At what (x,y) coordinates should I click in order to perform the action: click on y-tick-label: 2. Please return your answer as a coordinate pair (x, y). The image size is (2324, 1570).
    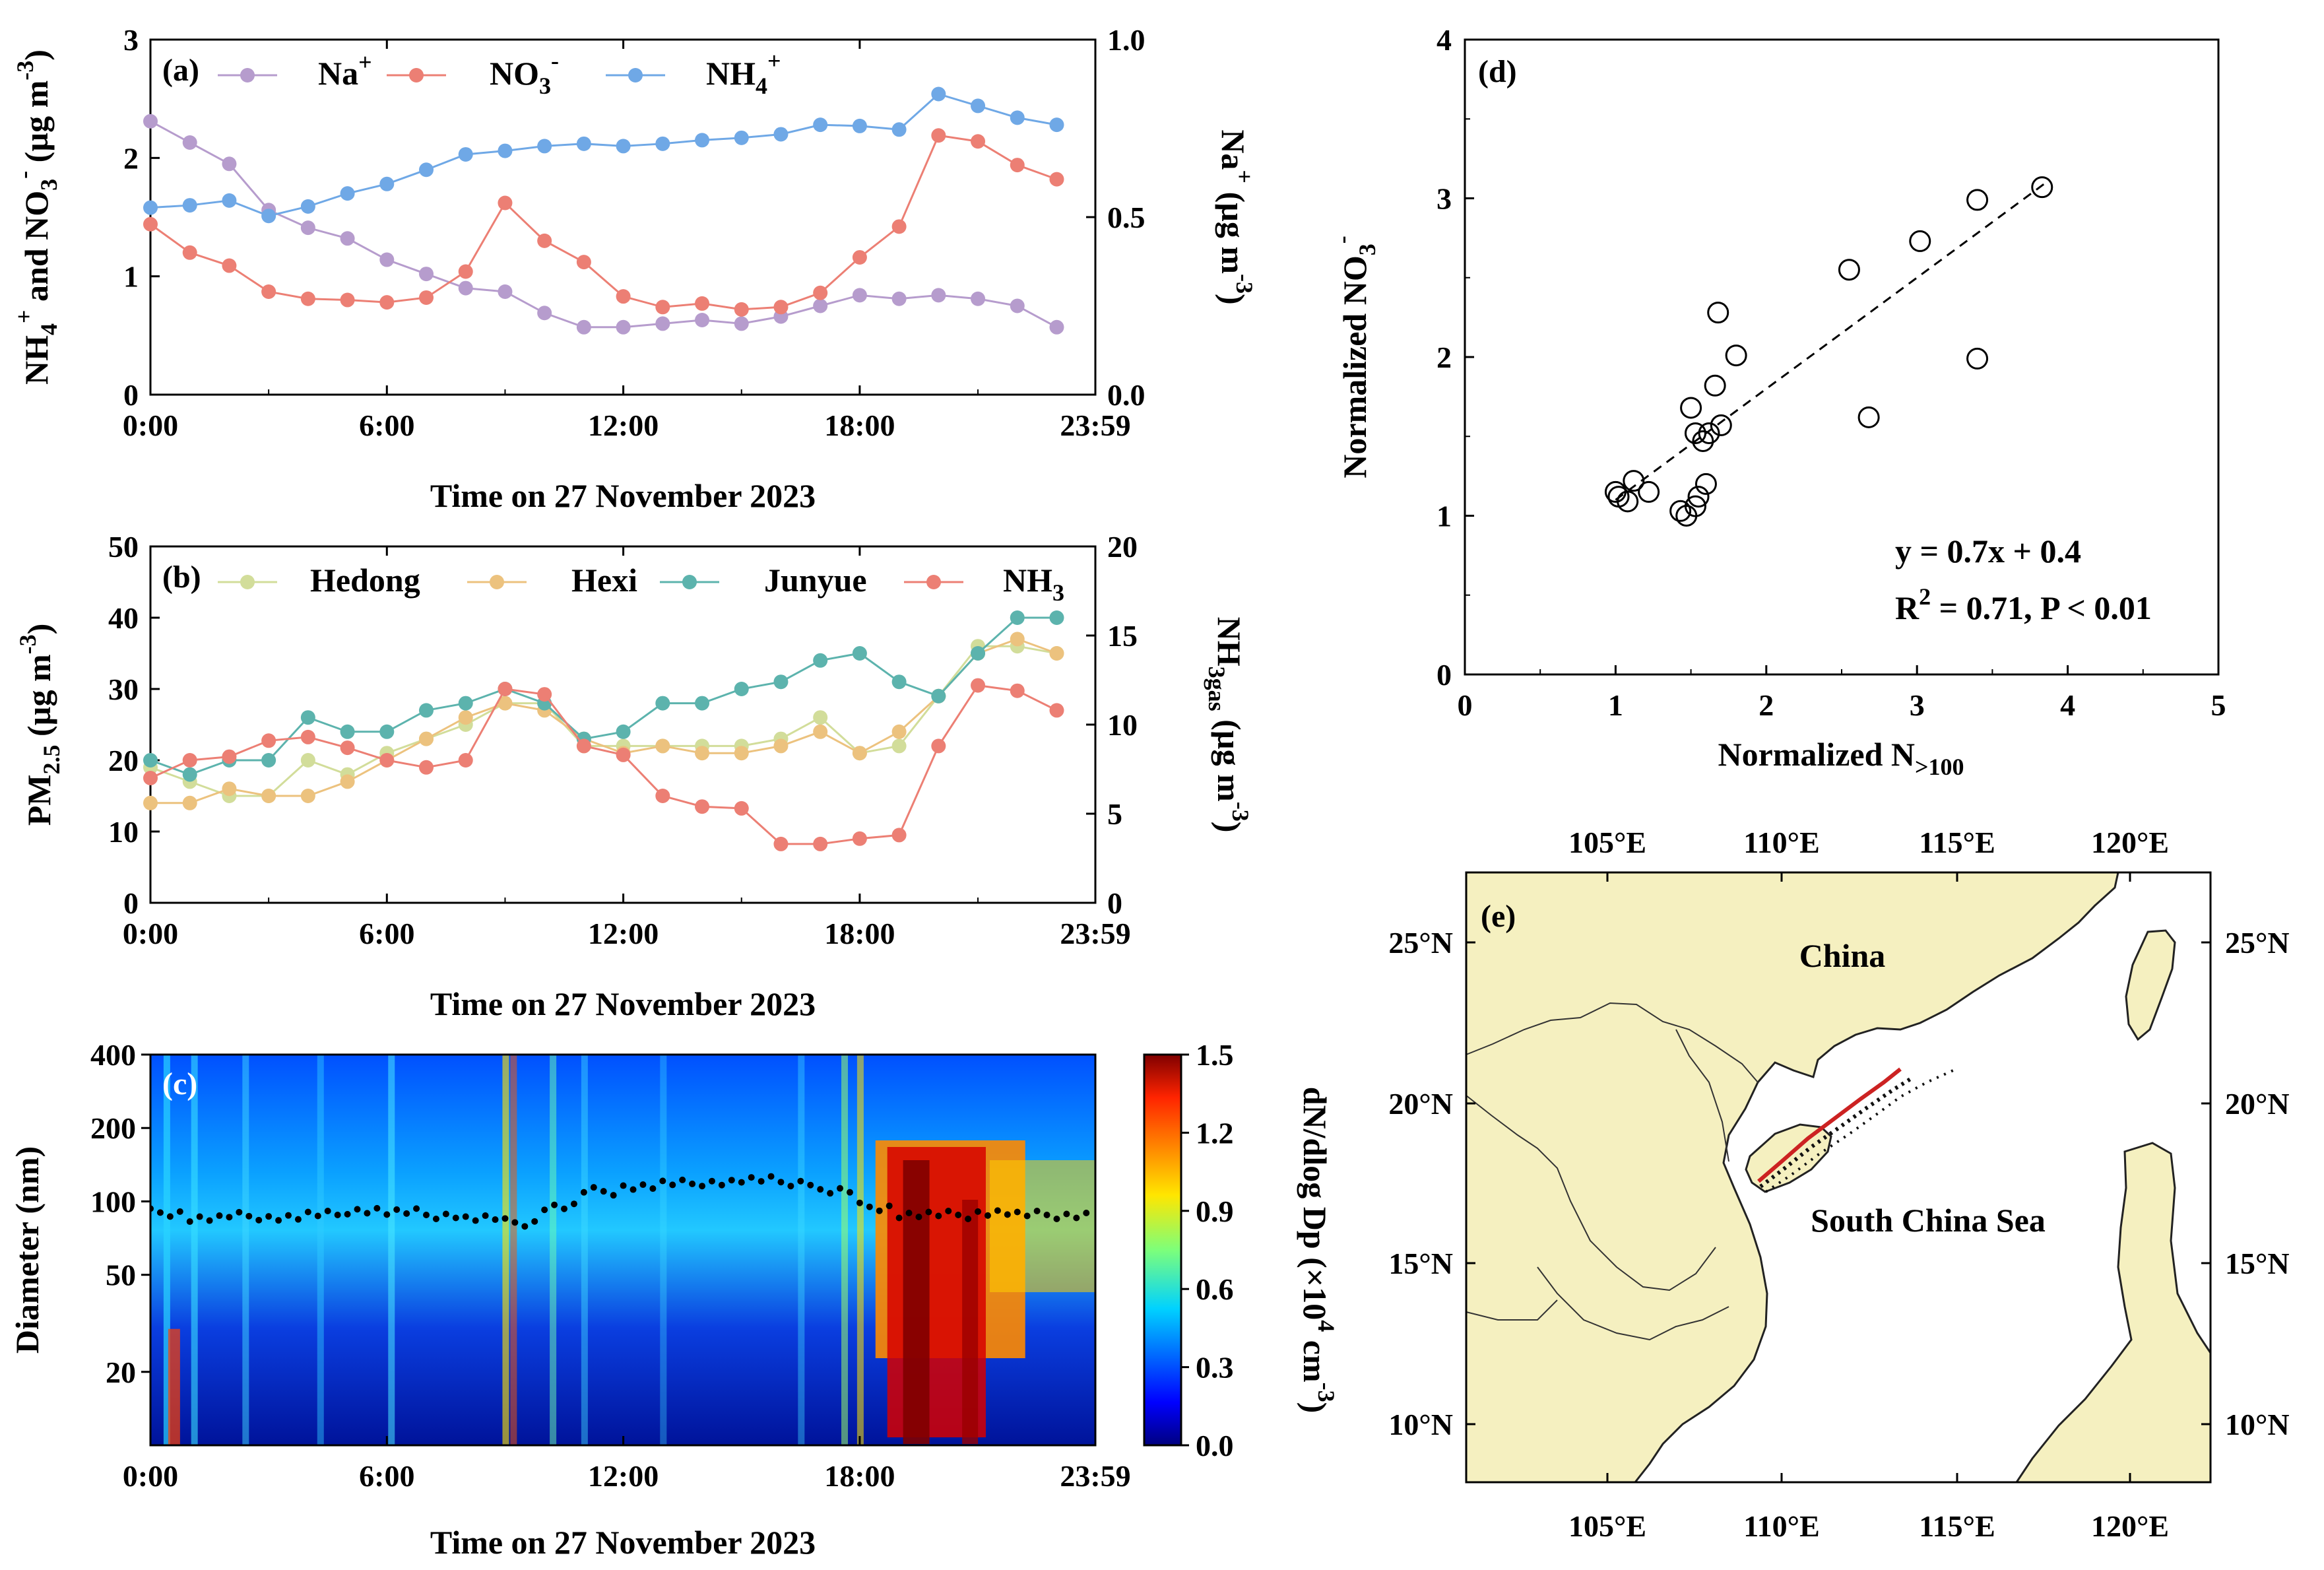
    Looking at the image, I should click on (1444, 358).